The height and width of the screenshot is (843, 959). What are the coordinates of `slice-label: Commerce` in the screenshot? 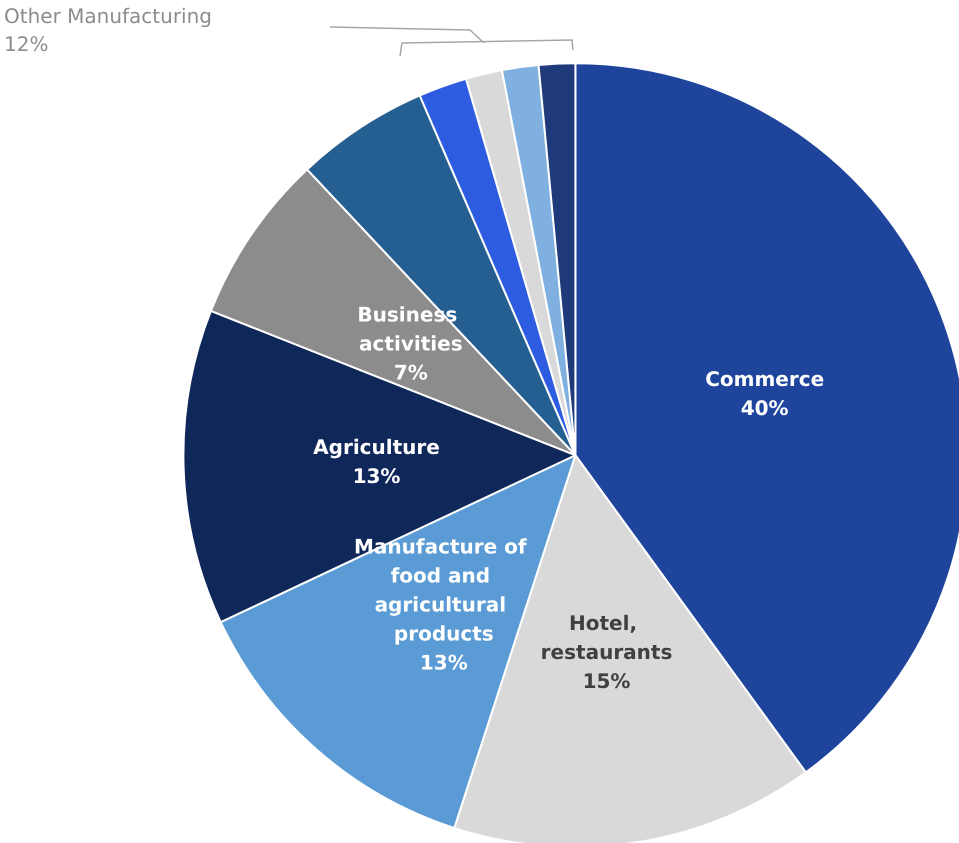 It's located at (764, 379).